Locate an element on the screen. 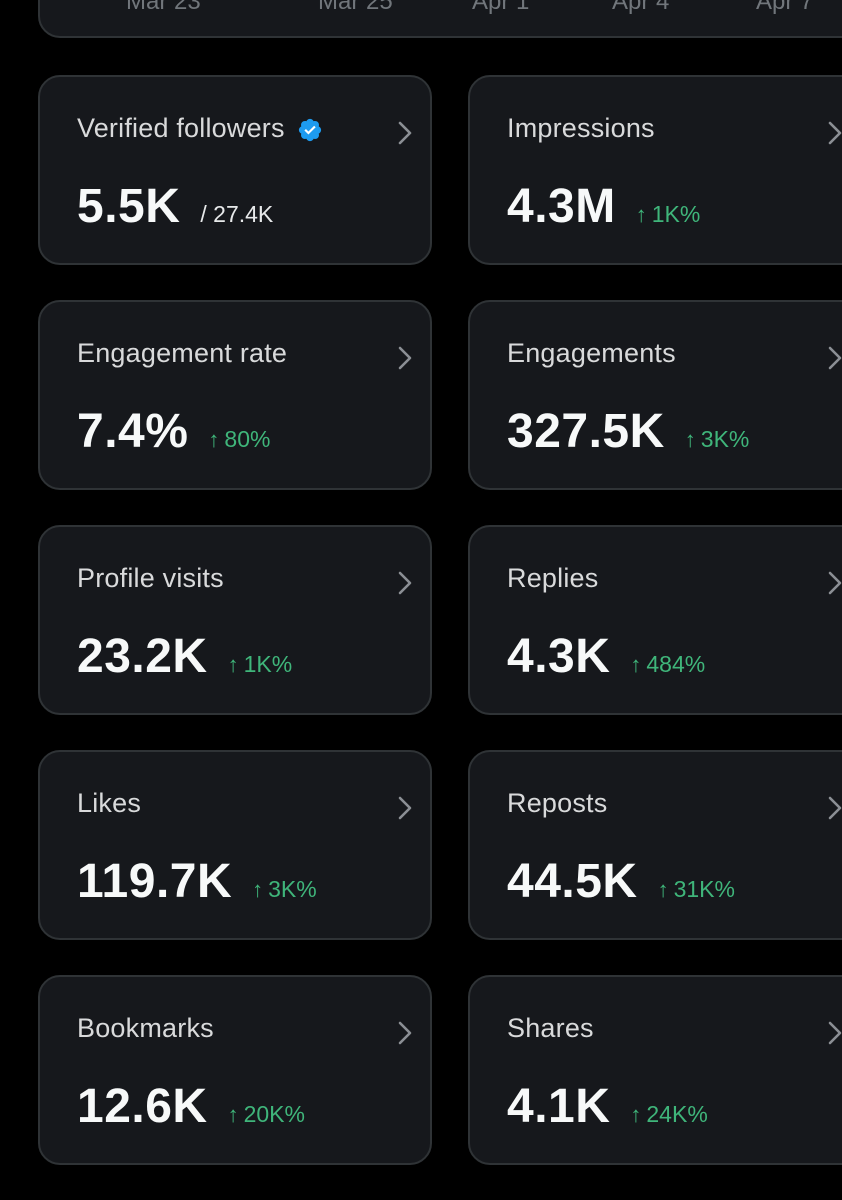  metric-title-wrap: Profile visits is located at coordinates (150, 578).